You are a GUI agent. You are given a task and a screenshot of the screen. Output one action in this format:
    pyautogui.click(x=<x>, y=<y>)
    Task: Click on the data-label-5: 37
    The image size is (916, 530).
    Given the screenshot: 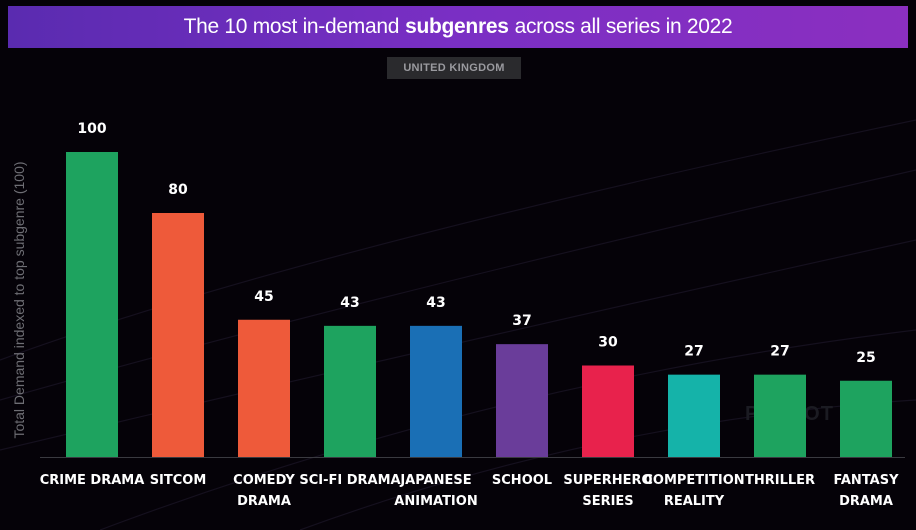 What is the action you would take?
    pyautogui.click(x=521, y=321)
    